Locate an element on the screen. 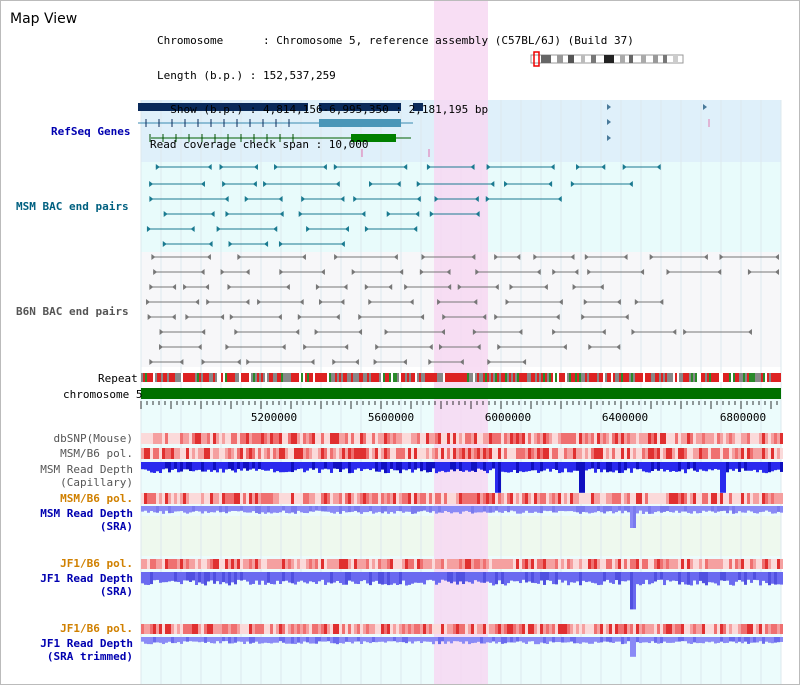  track-label-b6n-bac: B6N BAC end pairs is located at coordinates (72, 311).